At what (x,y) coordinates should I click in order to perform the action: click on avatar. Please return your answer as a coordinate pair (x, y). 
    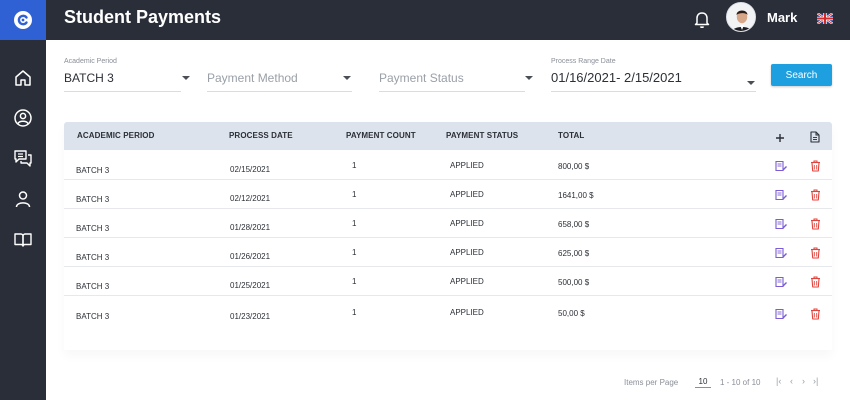
    Looking at the image, I should click on (741, 17).